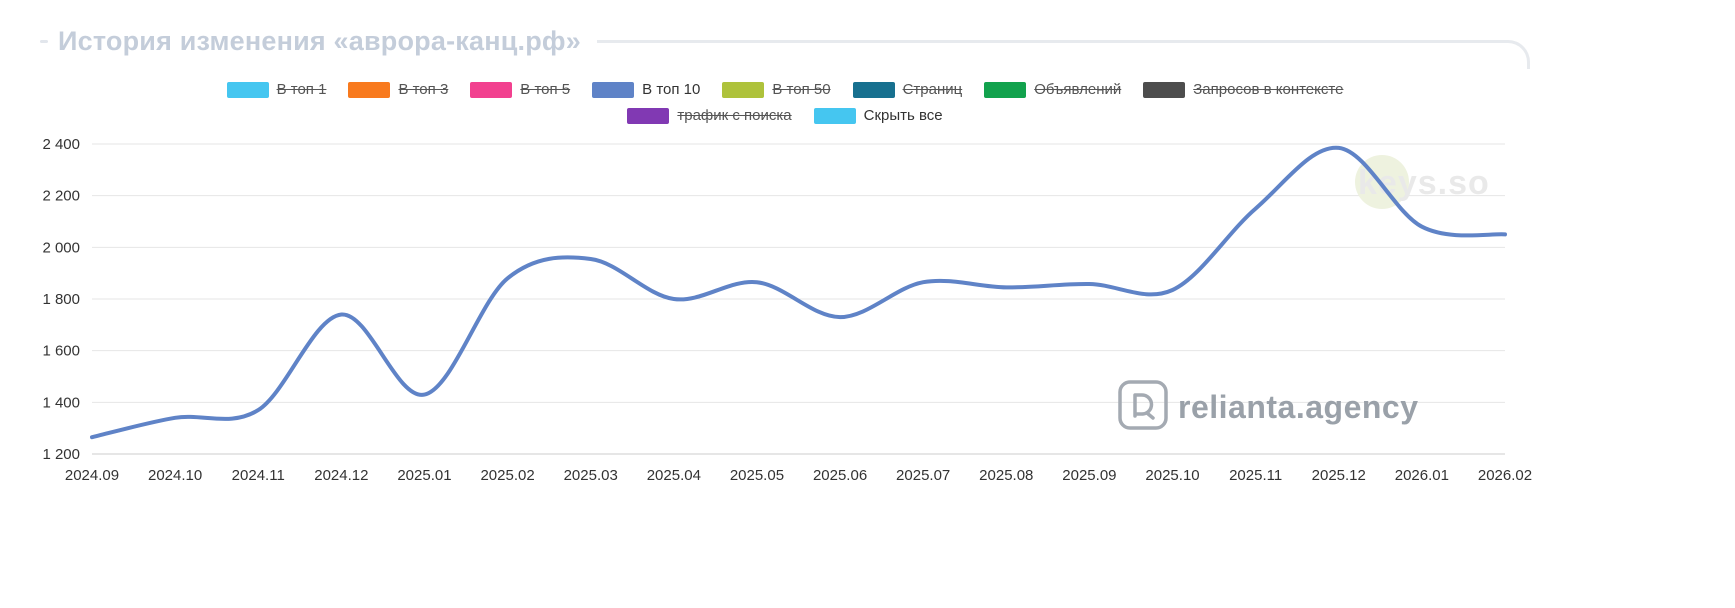  I want to click on x-axis-label: 2026.02, so click(1505, 475).